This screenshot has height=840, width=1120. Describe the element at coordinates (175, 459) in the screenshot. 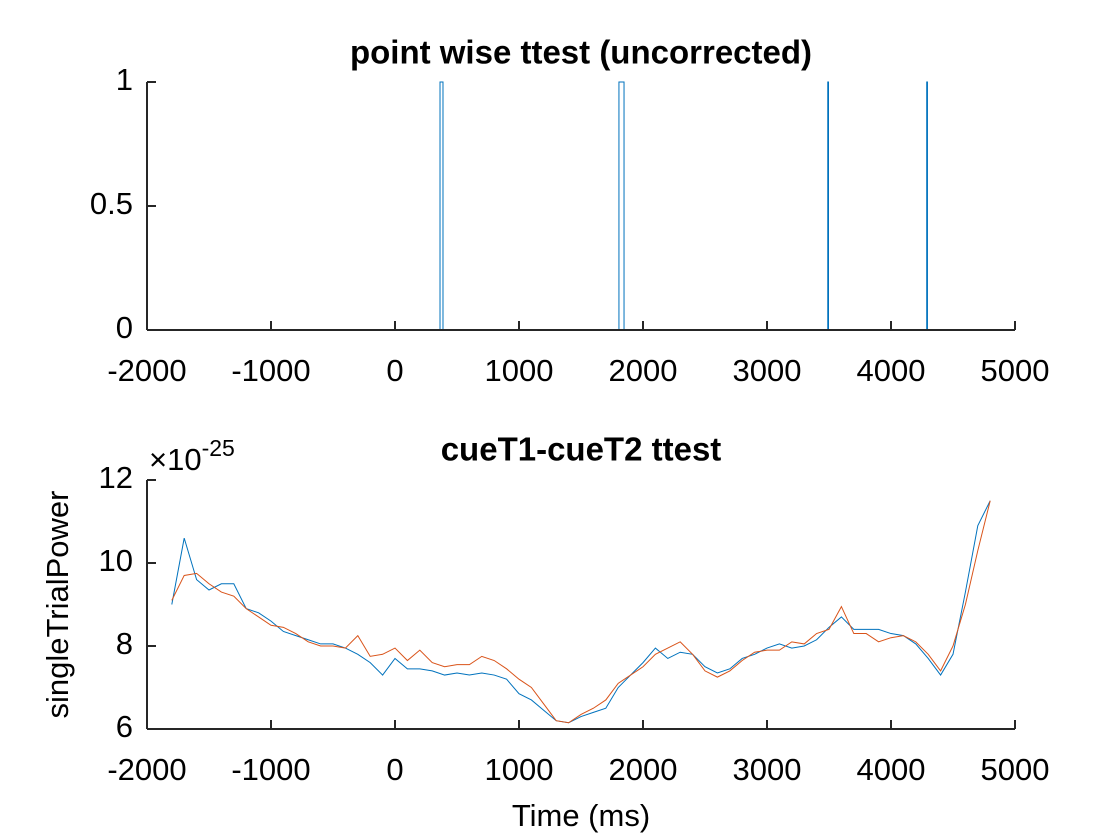

I see `multiplier-base: ×10` at that location.